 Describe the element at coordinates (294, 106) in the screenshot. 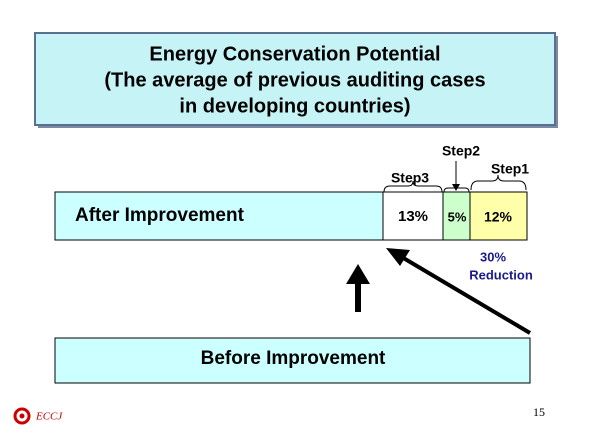

I see `title-line: in developing countries)` at that location.